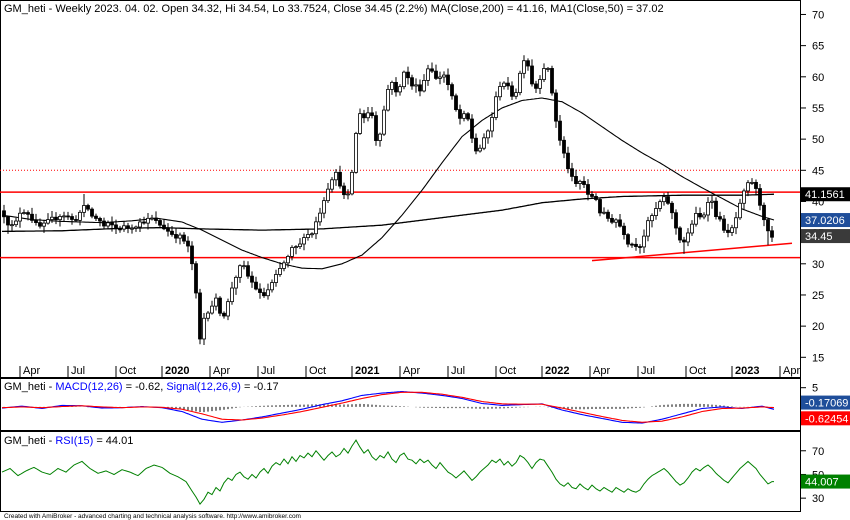 The height and width of the screenshot is (520, 850). I want to click on rsi-series-value: = 44.01, so click(113, 441).